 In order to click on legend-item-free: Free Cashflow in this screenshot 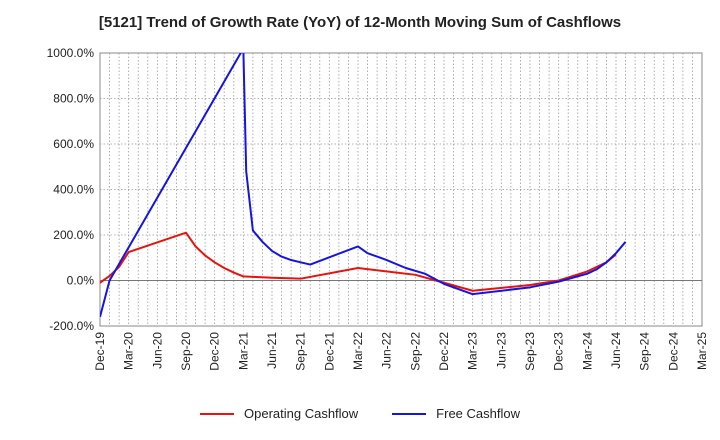, I will do `click(456, 413)`.